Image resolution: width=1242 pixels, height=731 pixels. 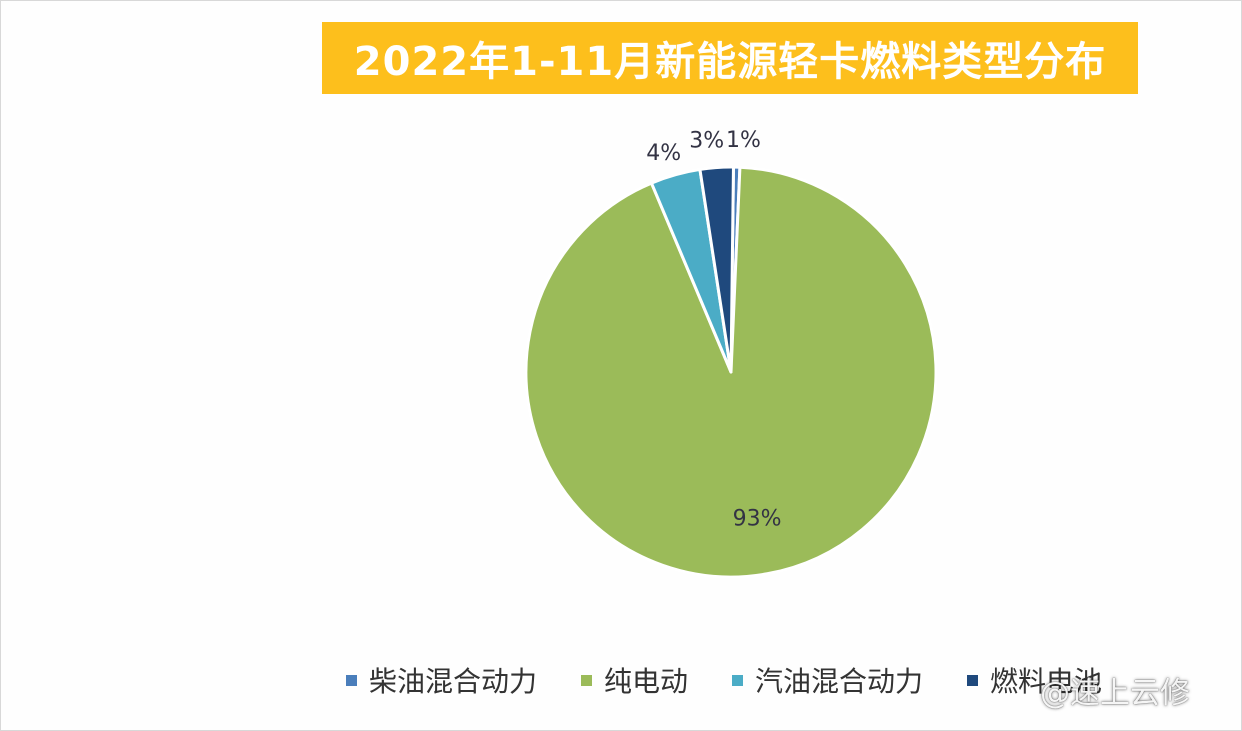 I want to click on legend-label: 柴油混合动力, so click(x=453, y=681).